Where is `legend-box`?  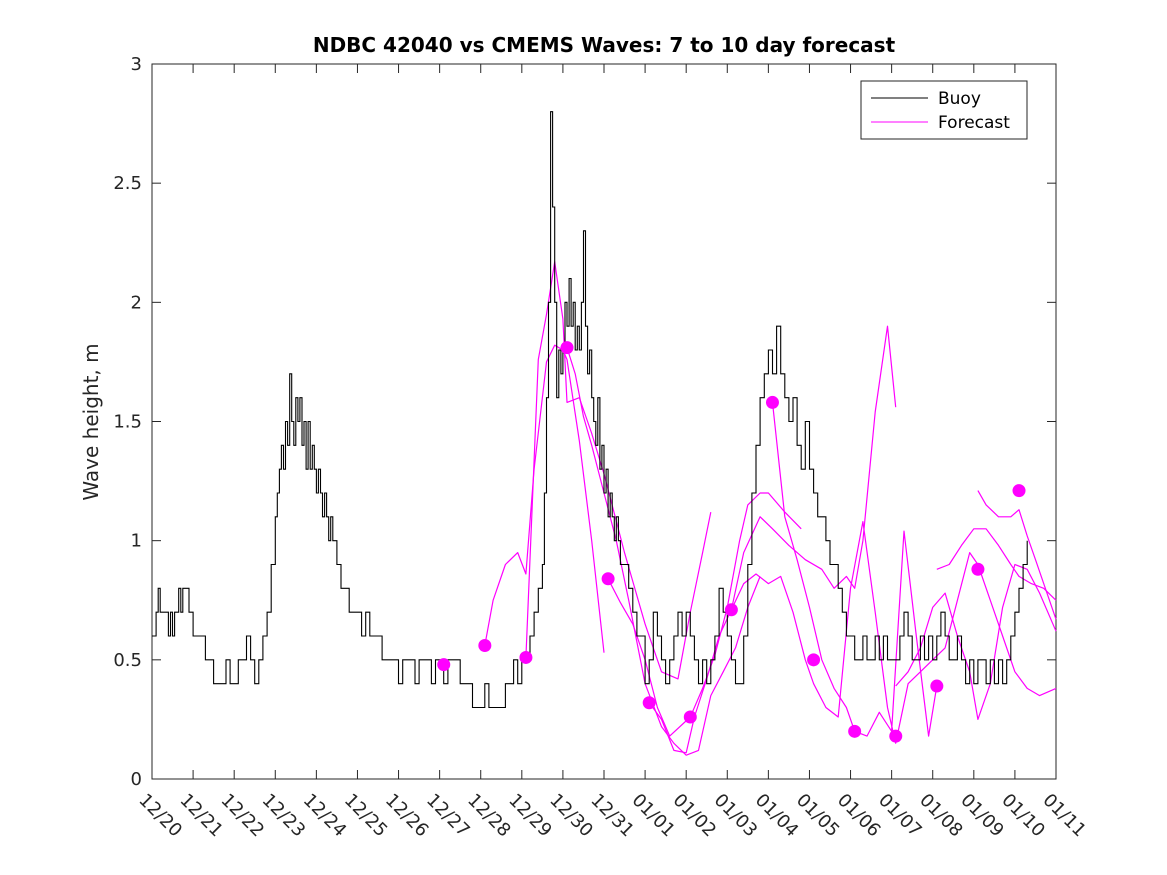
legend-box is located at coordinates (944, 110).